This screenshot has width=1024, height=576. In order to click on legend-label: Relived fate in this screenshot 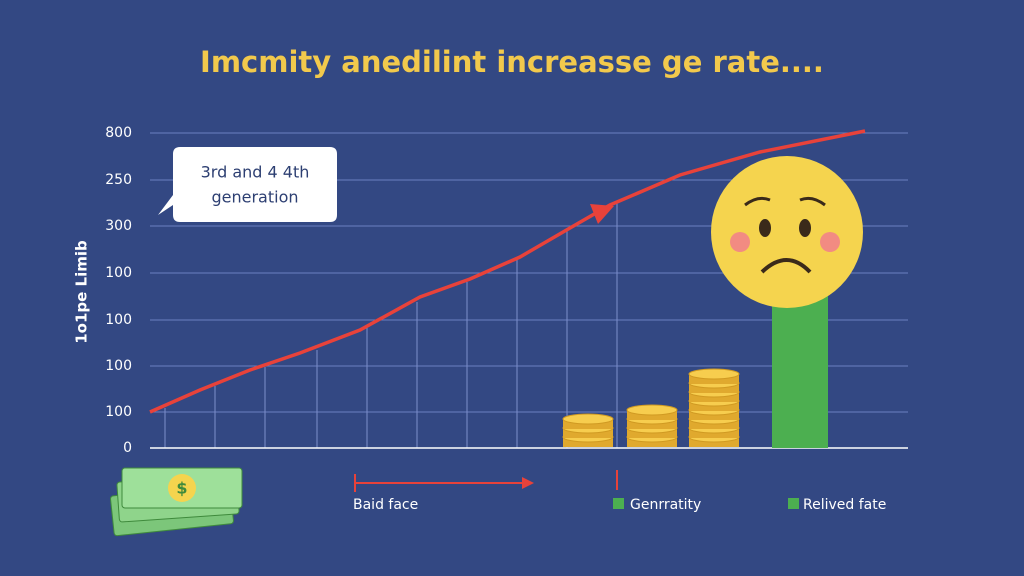, I will do `click(844, 505)`.